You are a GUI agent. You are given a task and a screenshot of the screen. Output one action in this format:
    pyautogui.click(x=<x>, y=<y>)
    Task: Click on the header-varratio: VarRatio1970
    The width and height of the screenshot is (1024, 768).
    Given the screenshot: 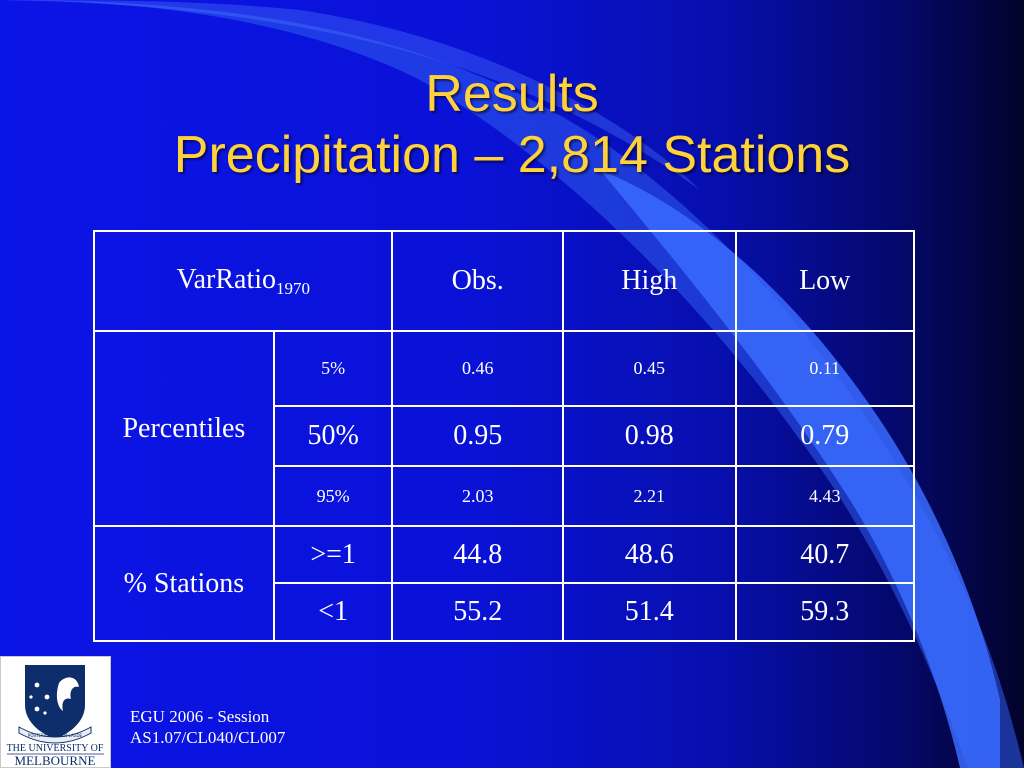 What is the action you would take?
    pyautogui.click(x=243, y=281)
    